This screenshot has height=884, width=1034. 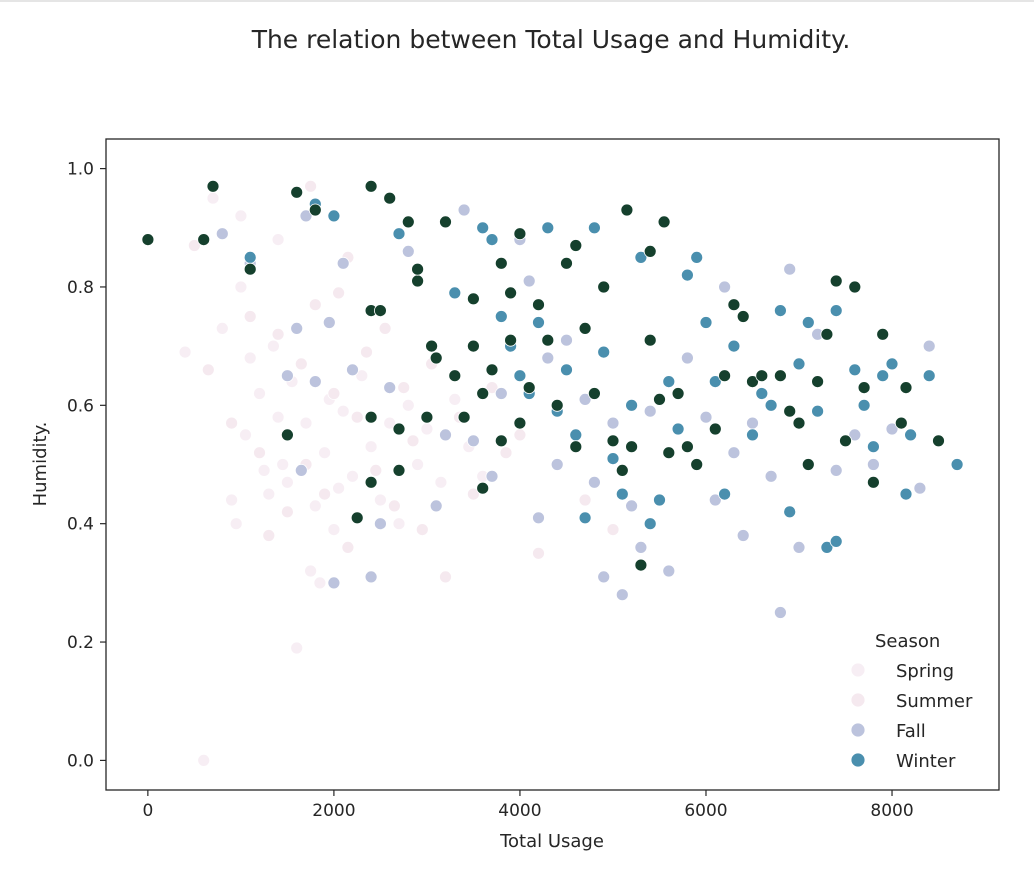 What do you see at coordinates (551, 841) in the screenshot?
I see `x-axis-label: Total Usage` at bounding box center [551, 841].